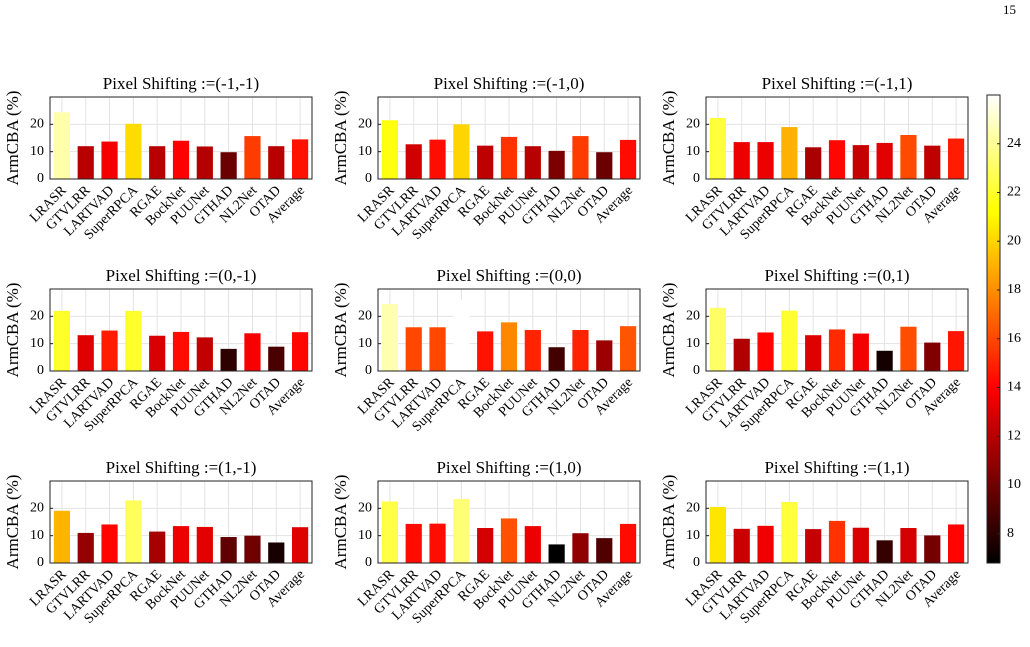 The width and height of the screenshot is (1030, 647). What do you see at coordinates (836, 275) in the screenshot?
I see `chart-title: Pixel Shifting :=(0,1)` at bounding box center [836, 275].